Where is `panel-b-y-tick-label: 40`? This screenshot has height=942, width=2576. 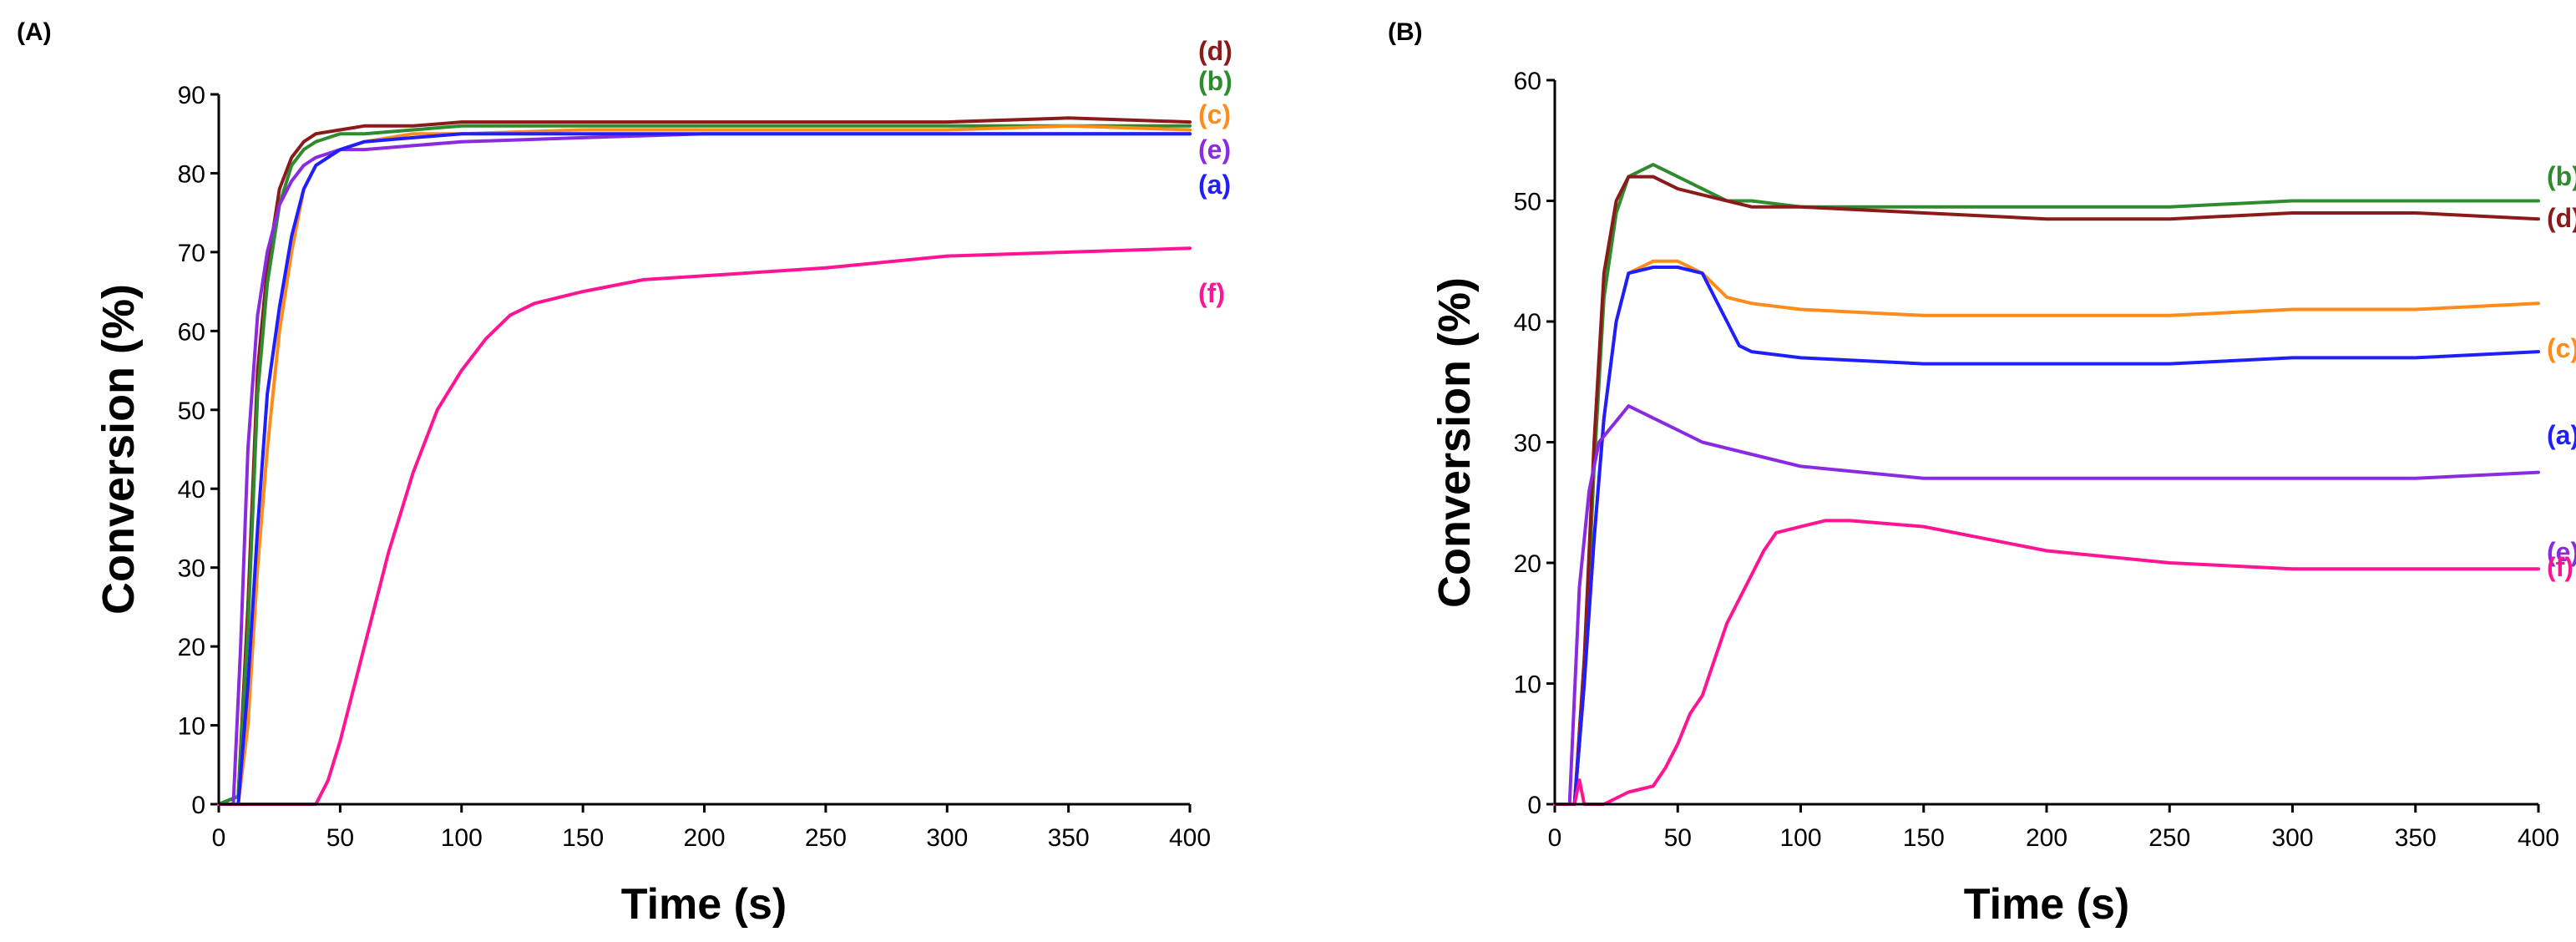 panel-b-y-tick-label: 40 is located at coordinates (1527, 323).